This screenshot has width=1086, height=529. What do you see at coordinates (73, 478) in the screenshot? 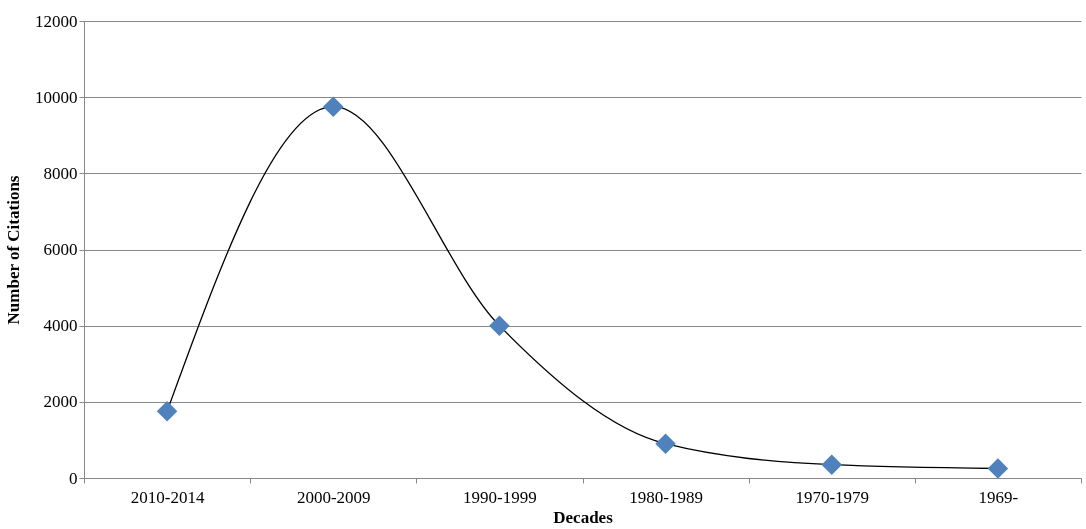
I see `y-tick-label: 0` at bounding box center [73, 478].